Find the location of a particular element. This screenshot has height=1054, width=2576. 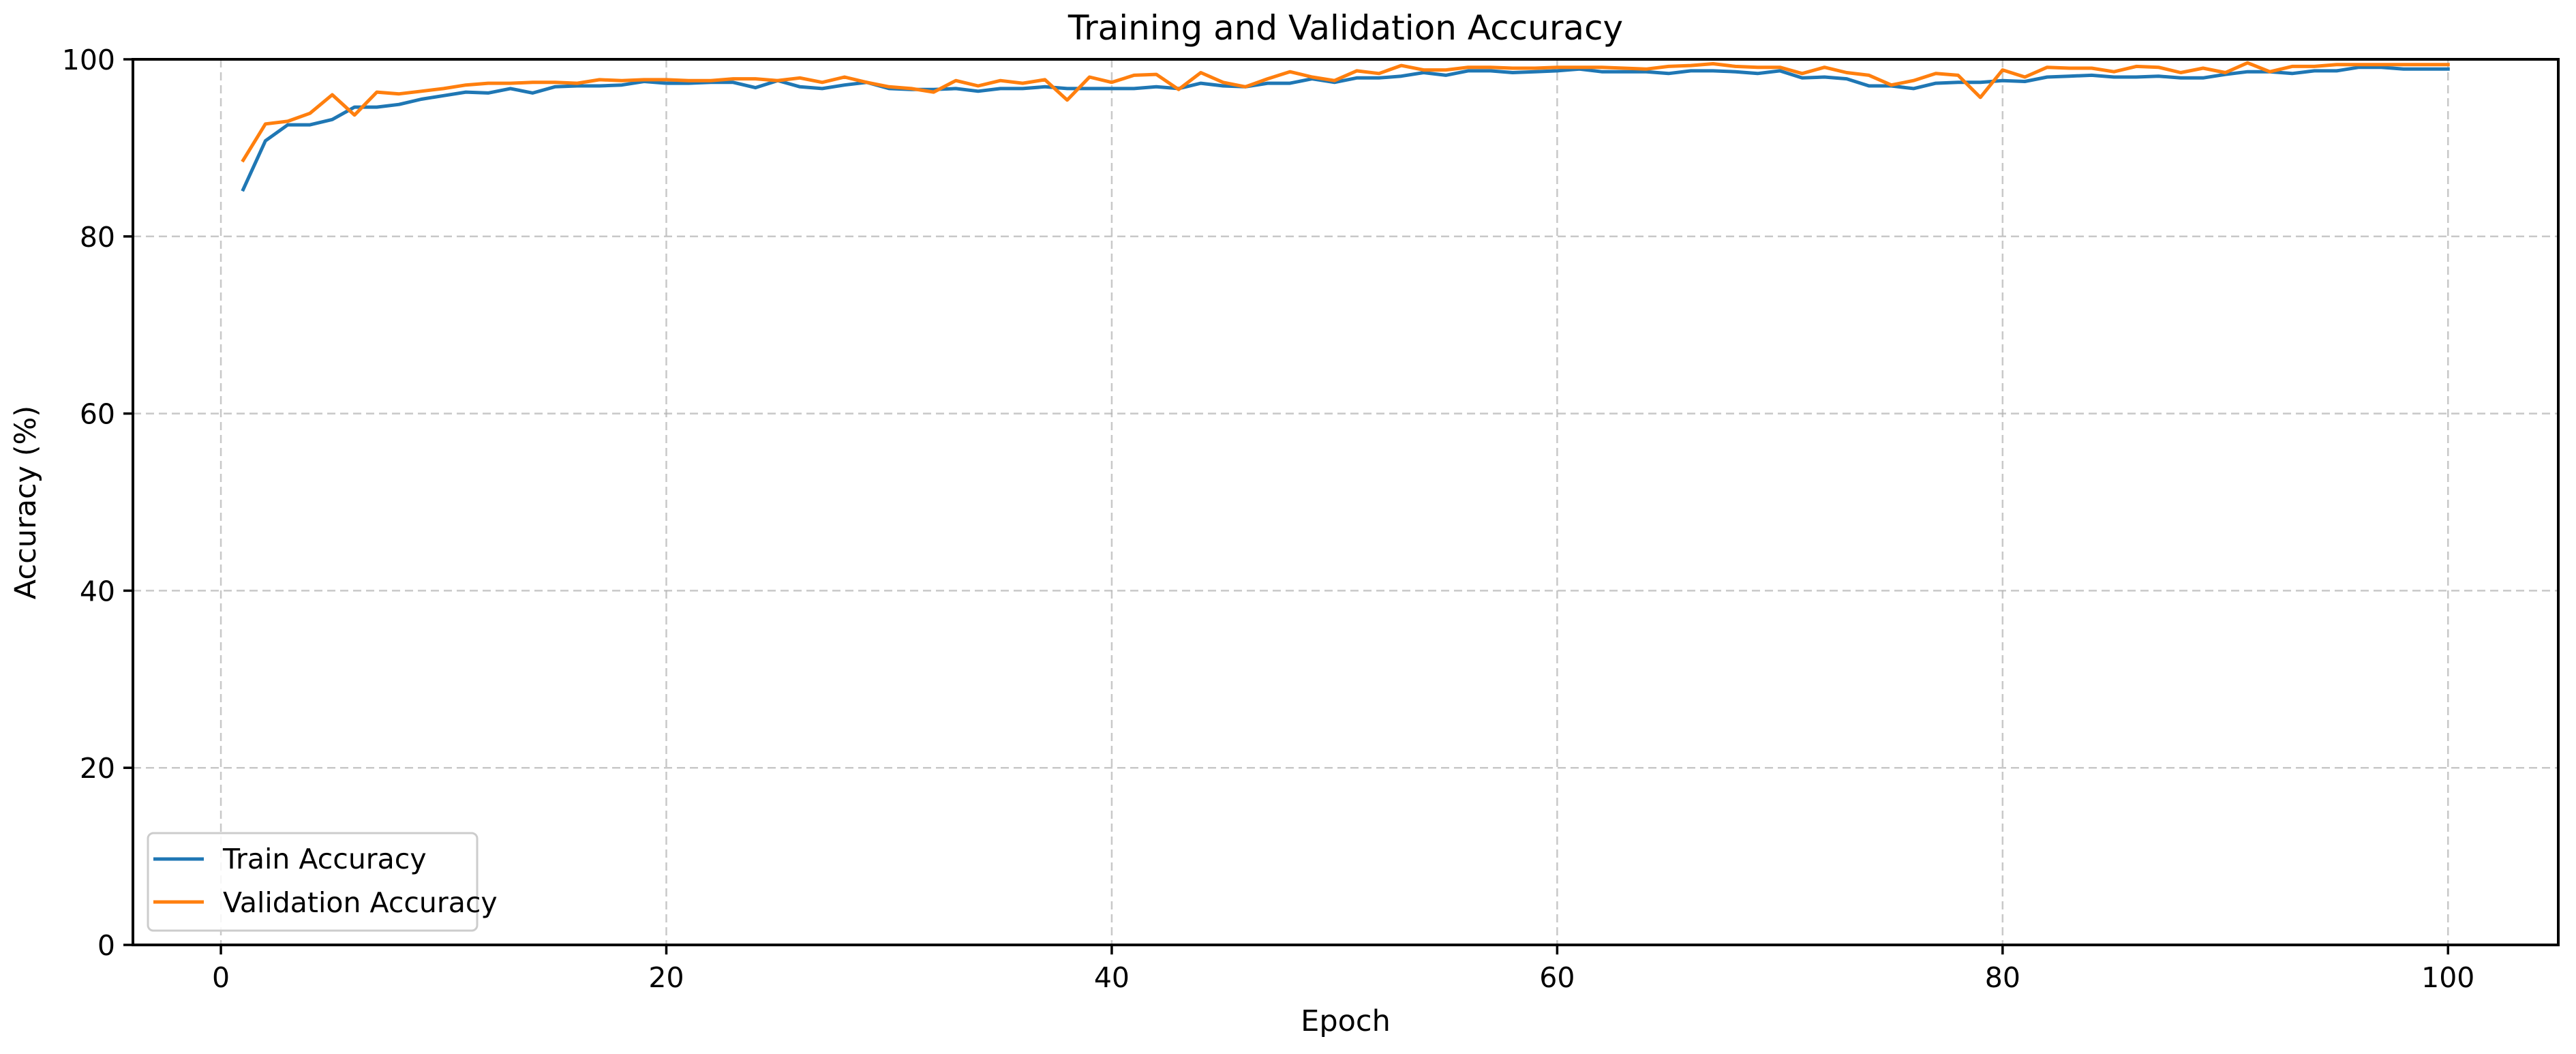

data-series is located at coordinates (1345, 126).